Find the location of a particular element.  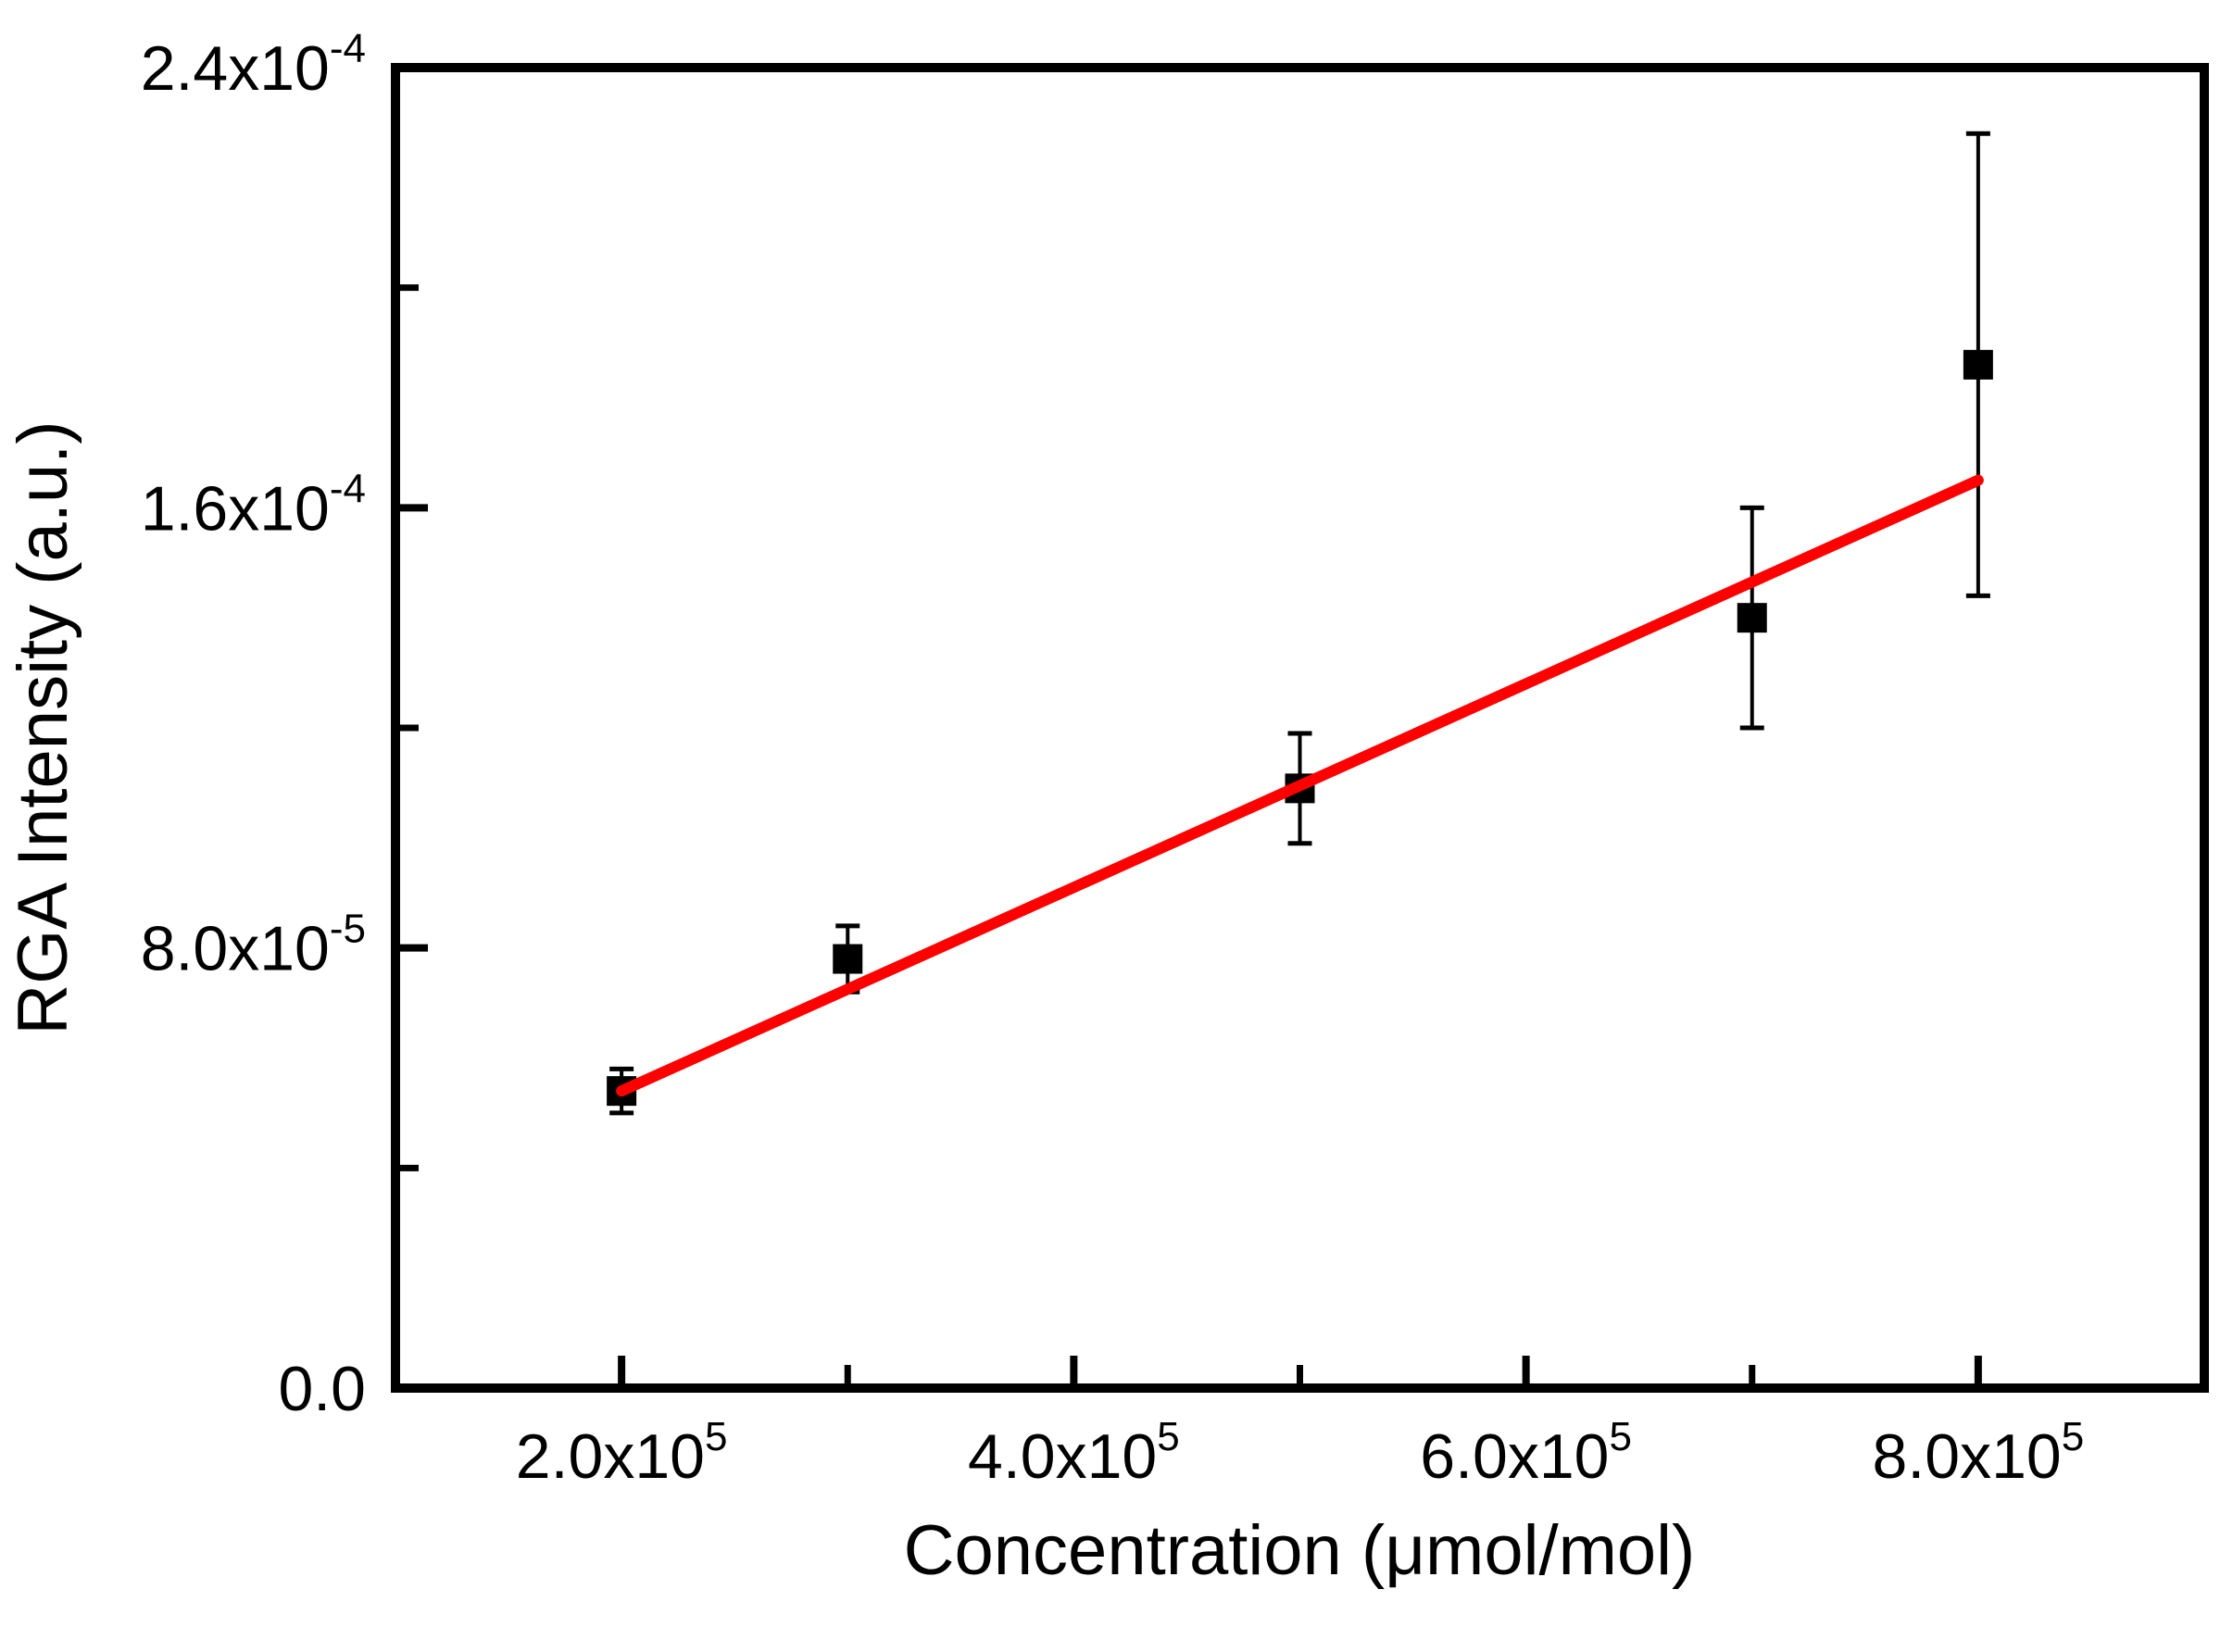

x-axis-tick-label: 6.0x10⁵ is located at coordinates (1526, 1453).